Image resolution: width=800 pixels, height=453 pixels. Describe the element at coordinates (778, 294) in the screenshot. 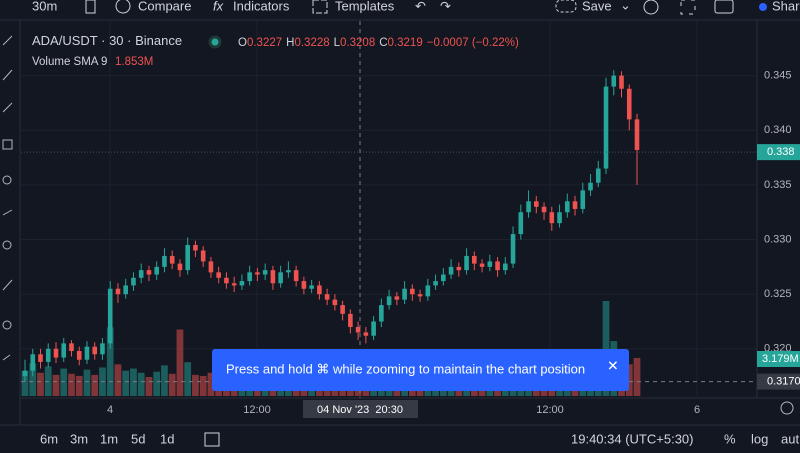

I see `price-tick-label: 0.325` at that location.